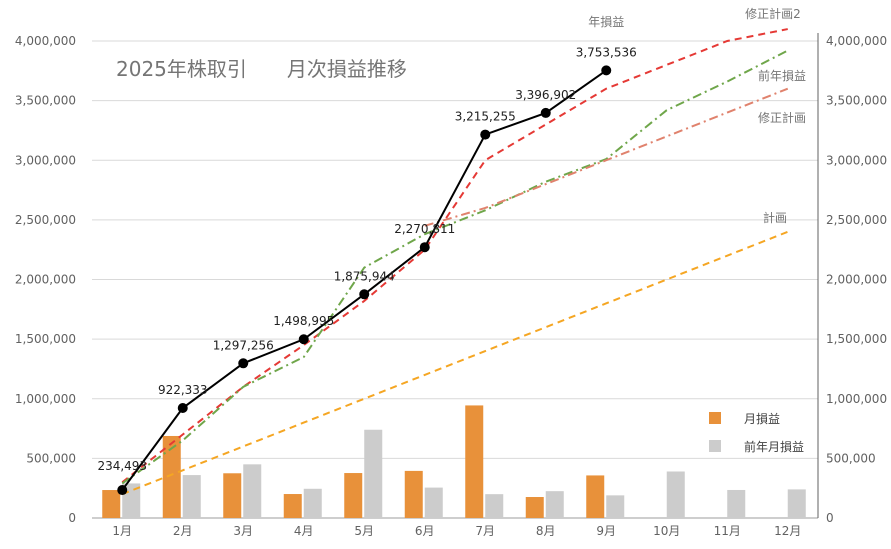 This screenshot has width=891, height=549. Describe the element at coordinates (606, 52) in the screenshot. I see `data-label: 3,753,536` at that location.